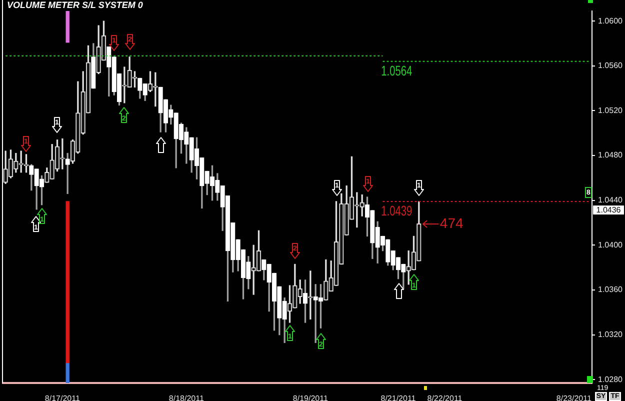  What do you see at coordinates (62, 397) in the screenshot?
I see `x-tick-label: 8/17/2011` at bounding box center [62, 397].